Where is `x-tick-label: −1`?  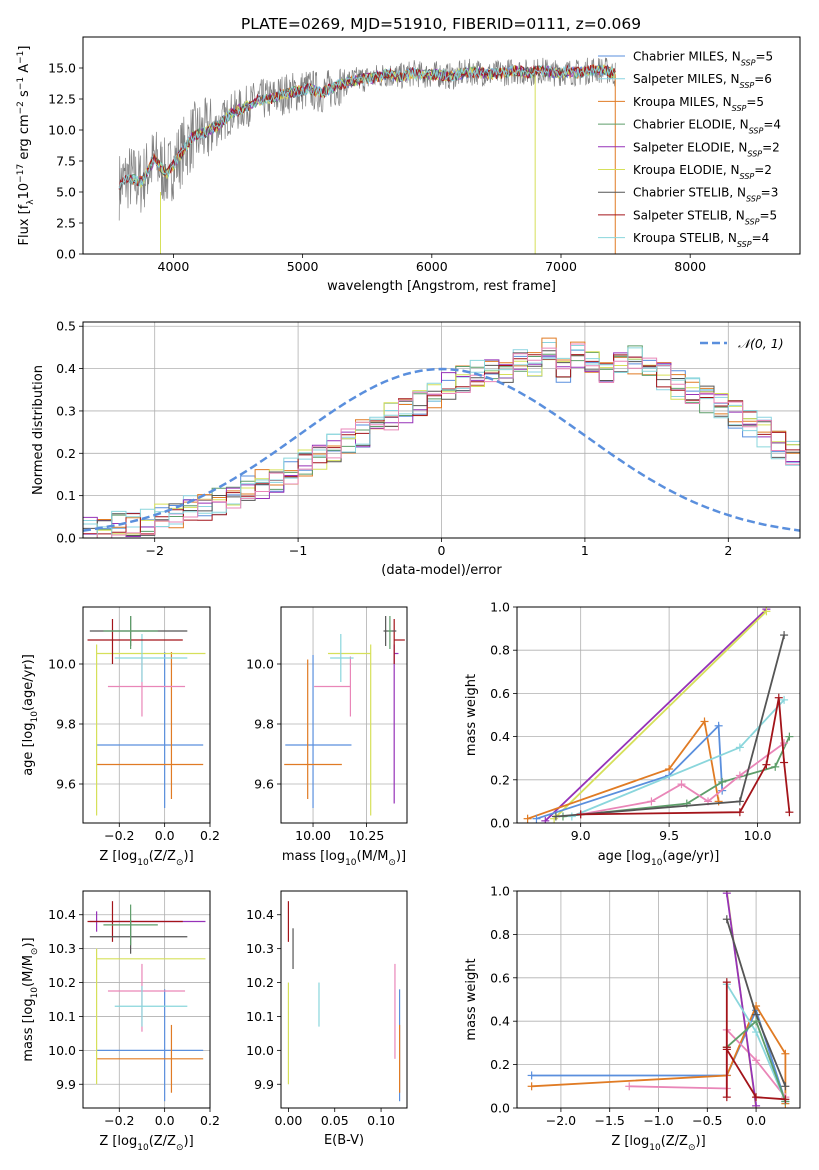 x-tick-label: −1 is located at coordinates (298, 550).